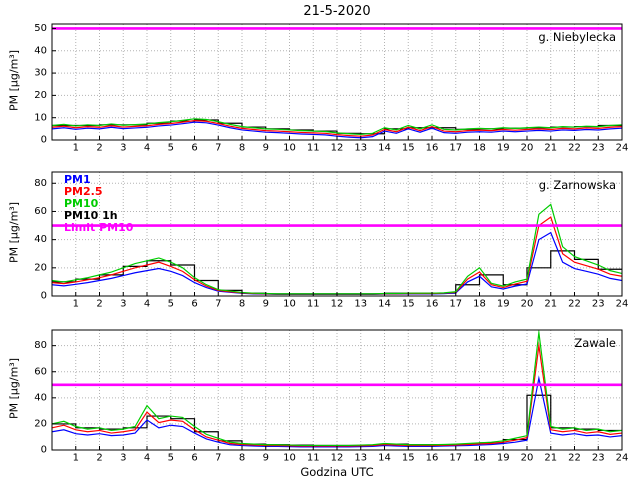  What do you see at coordinates (577, 37) in the screenshot?
I see `station-label-niebylecka: g. Niebylecka` at bounding box center [577, 37].